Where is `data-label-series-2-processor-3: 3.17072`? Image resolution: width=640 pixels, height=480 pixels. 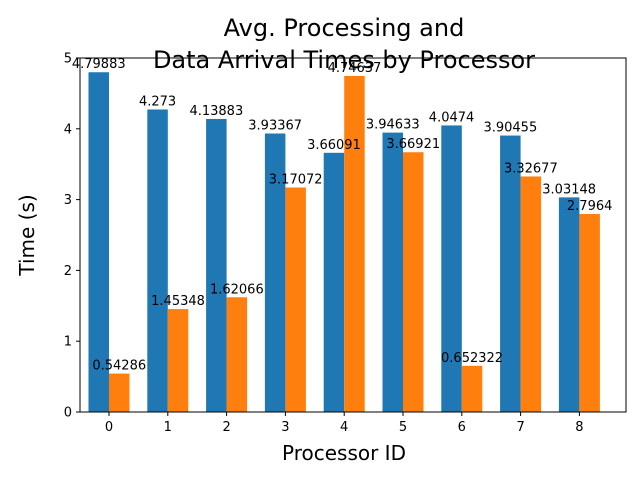
data-label-series-2-processor-3: 3.17072 is located at coordinates (296, 180).